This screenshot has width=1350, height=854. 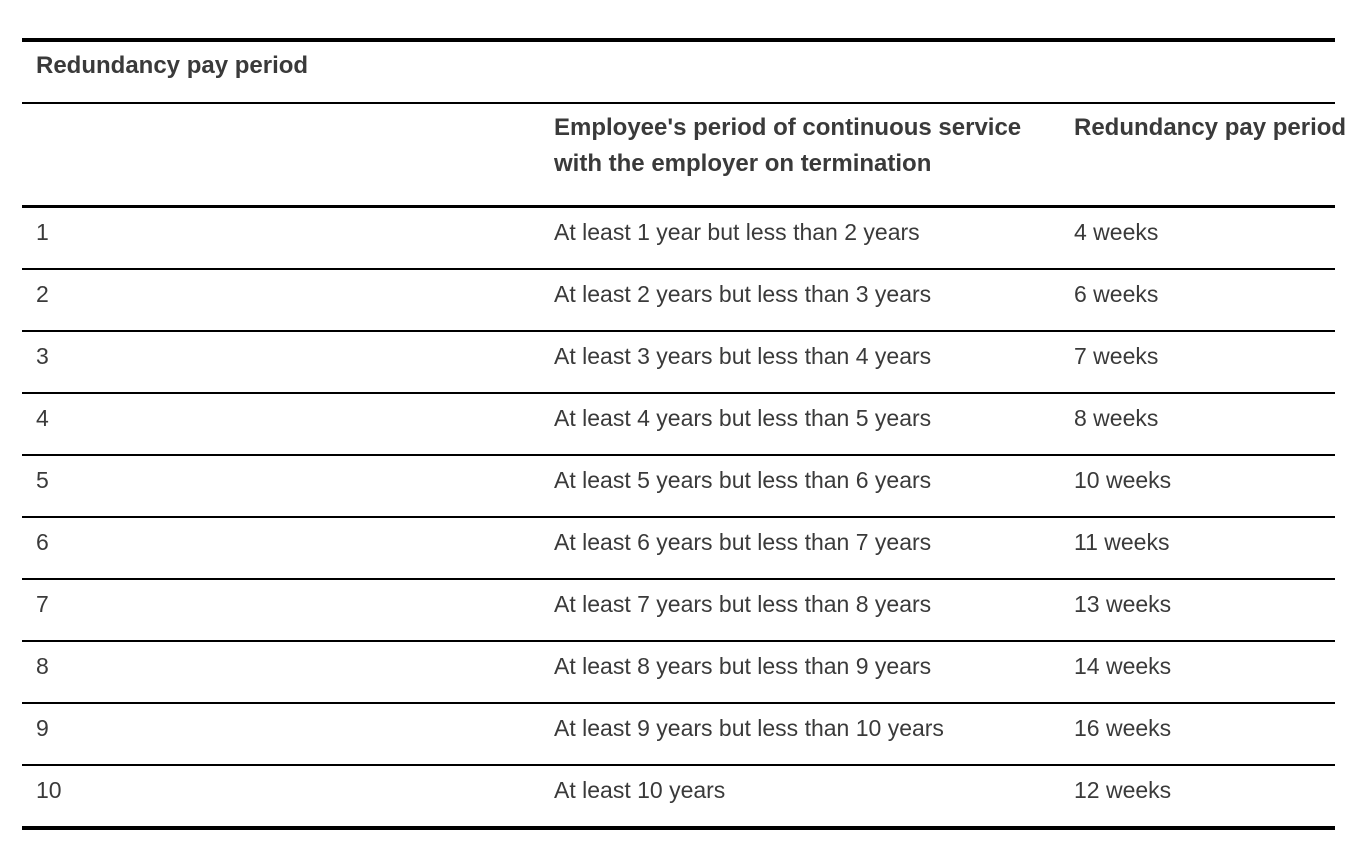 What do you see at coordinates (1198, 424) in the screenshot?
I see `pay-period-cell: 8 weeks` at bounding box center [1198, 424].